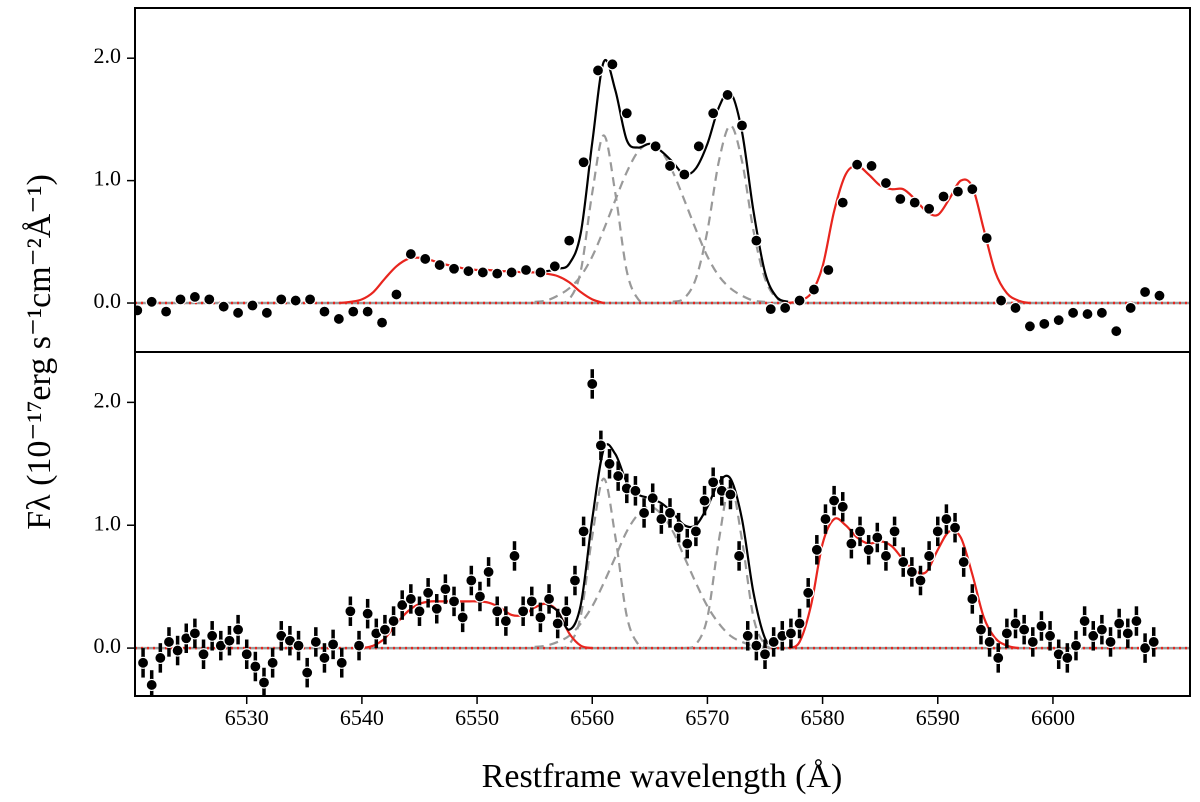 The image size is (1200, 802). Describe the element at coordinates (362, 717) in the screenshot. I see `x-tick-label: 6540` at that location.